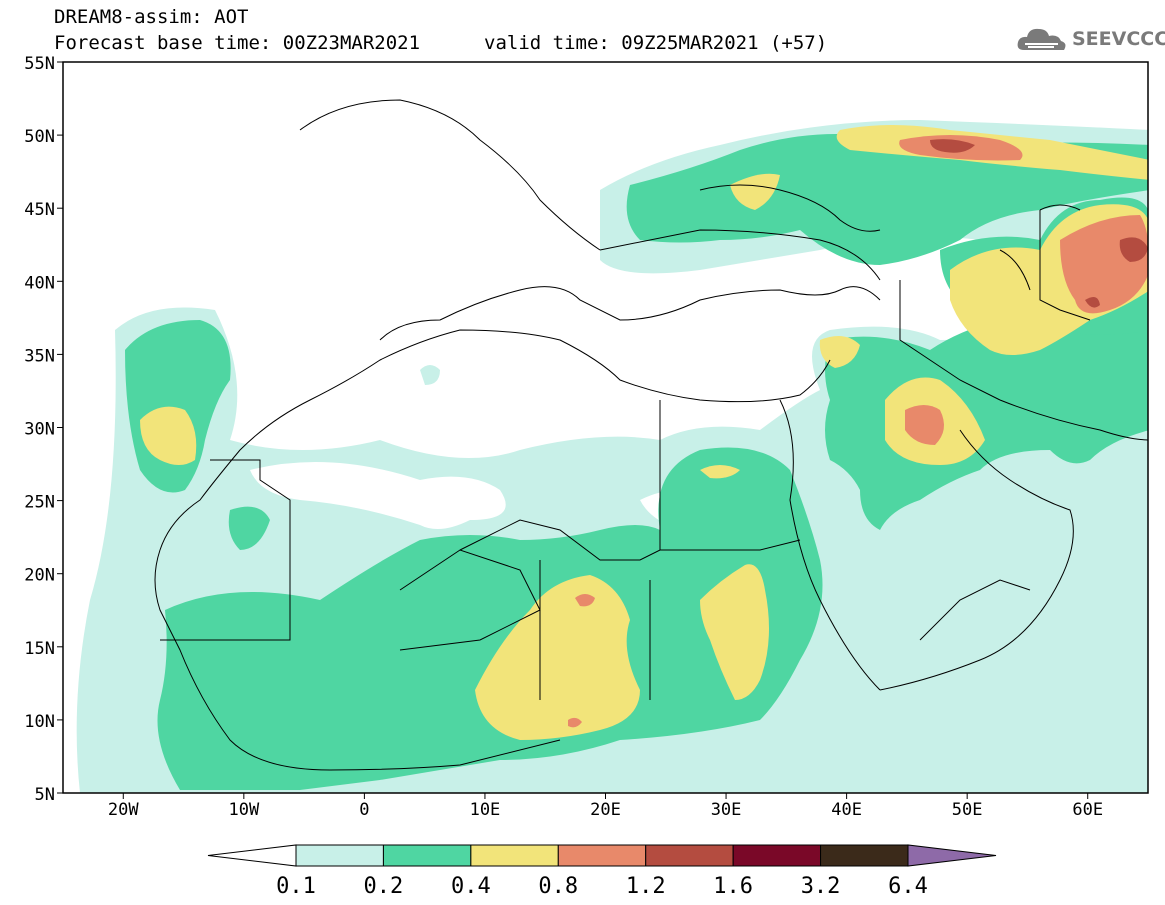  Describe the element at coordinates (1039, 223) in the screenshot. I see `aot-level-1.2` at that location.